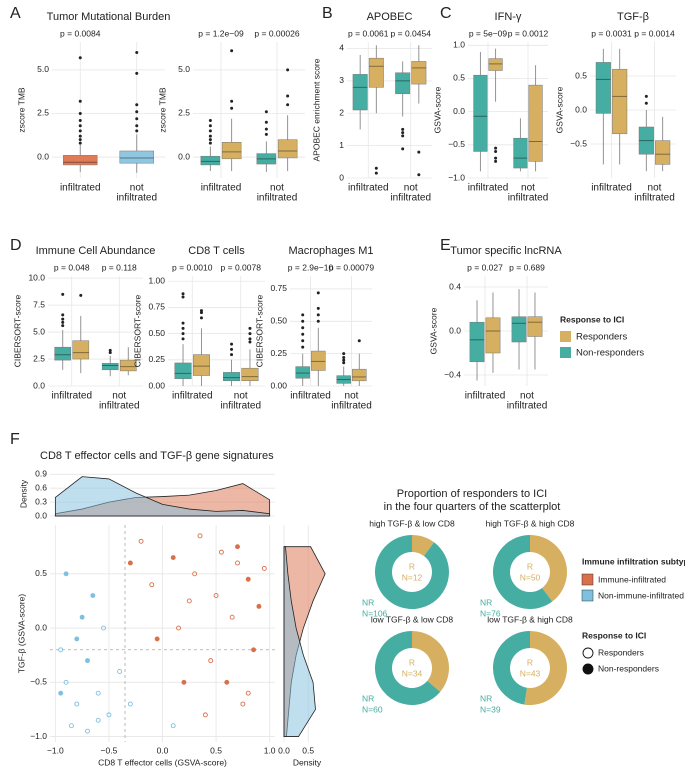 This screenshot has height=770, width=685. What do you see at coordinates (412, 662) in the screenshot?
I see `slice-label: R` at bounding box center [412, 662].